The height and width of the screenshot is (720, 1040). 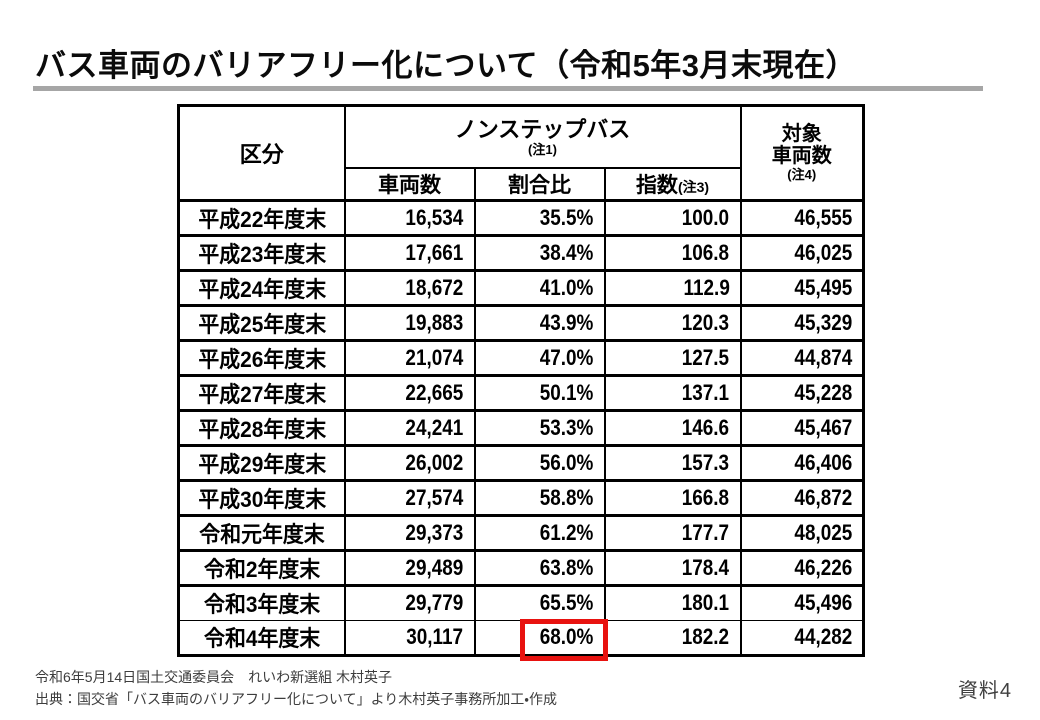 What do you see at coordinates (409, 567) in the screenshot?
I see `cell-vehicles: 29,489` at bounding box center [409, 567].